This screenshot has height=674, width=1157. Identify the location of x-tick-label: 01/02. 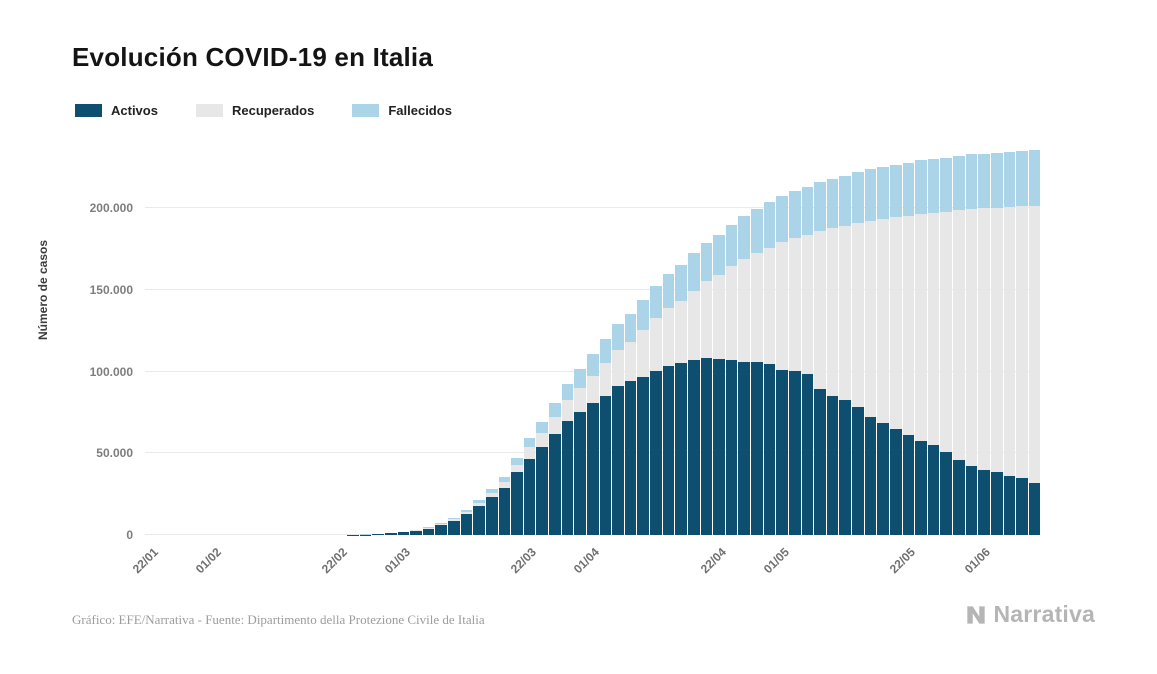
(209, 561).